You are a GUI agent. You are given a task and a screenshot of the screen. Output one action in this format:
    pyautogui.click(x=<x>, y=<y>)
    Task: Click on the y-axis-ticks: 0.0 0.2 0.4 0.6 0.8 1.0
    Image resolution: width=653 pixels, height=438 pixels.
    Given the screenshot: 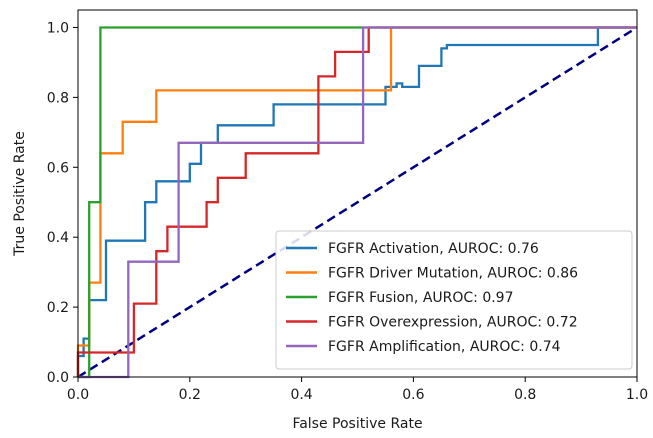 What is the action you would take?
    pyautogui.click(x=62, y=203)
    